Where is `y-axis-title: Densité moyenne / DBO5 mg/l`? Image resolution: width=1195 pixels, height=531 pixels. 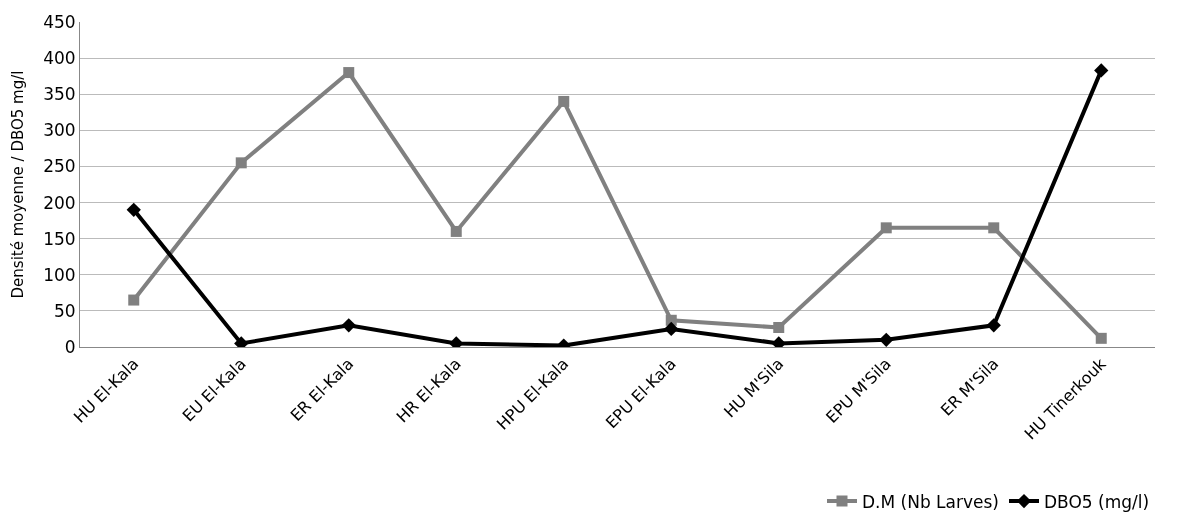
y-axis-title: Densité moyenne / DBO5 mg/l is located at coordinates (18, 184).